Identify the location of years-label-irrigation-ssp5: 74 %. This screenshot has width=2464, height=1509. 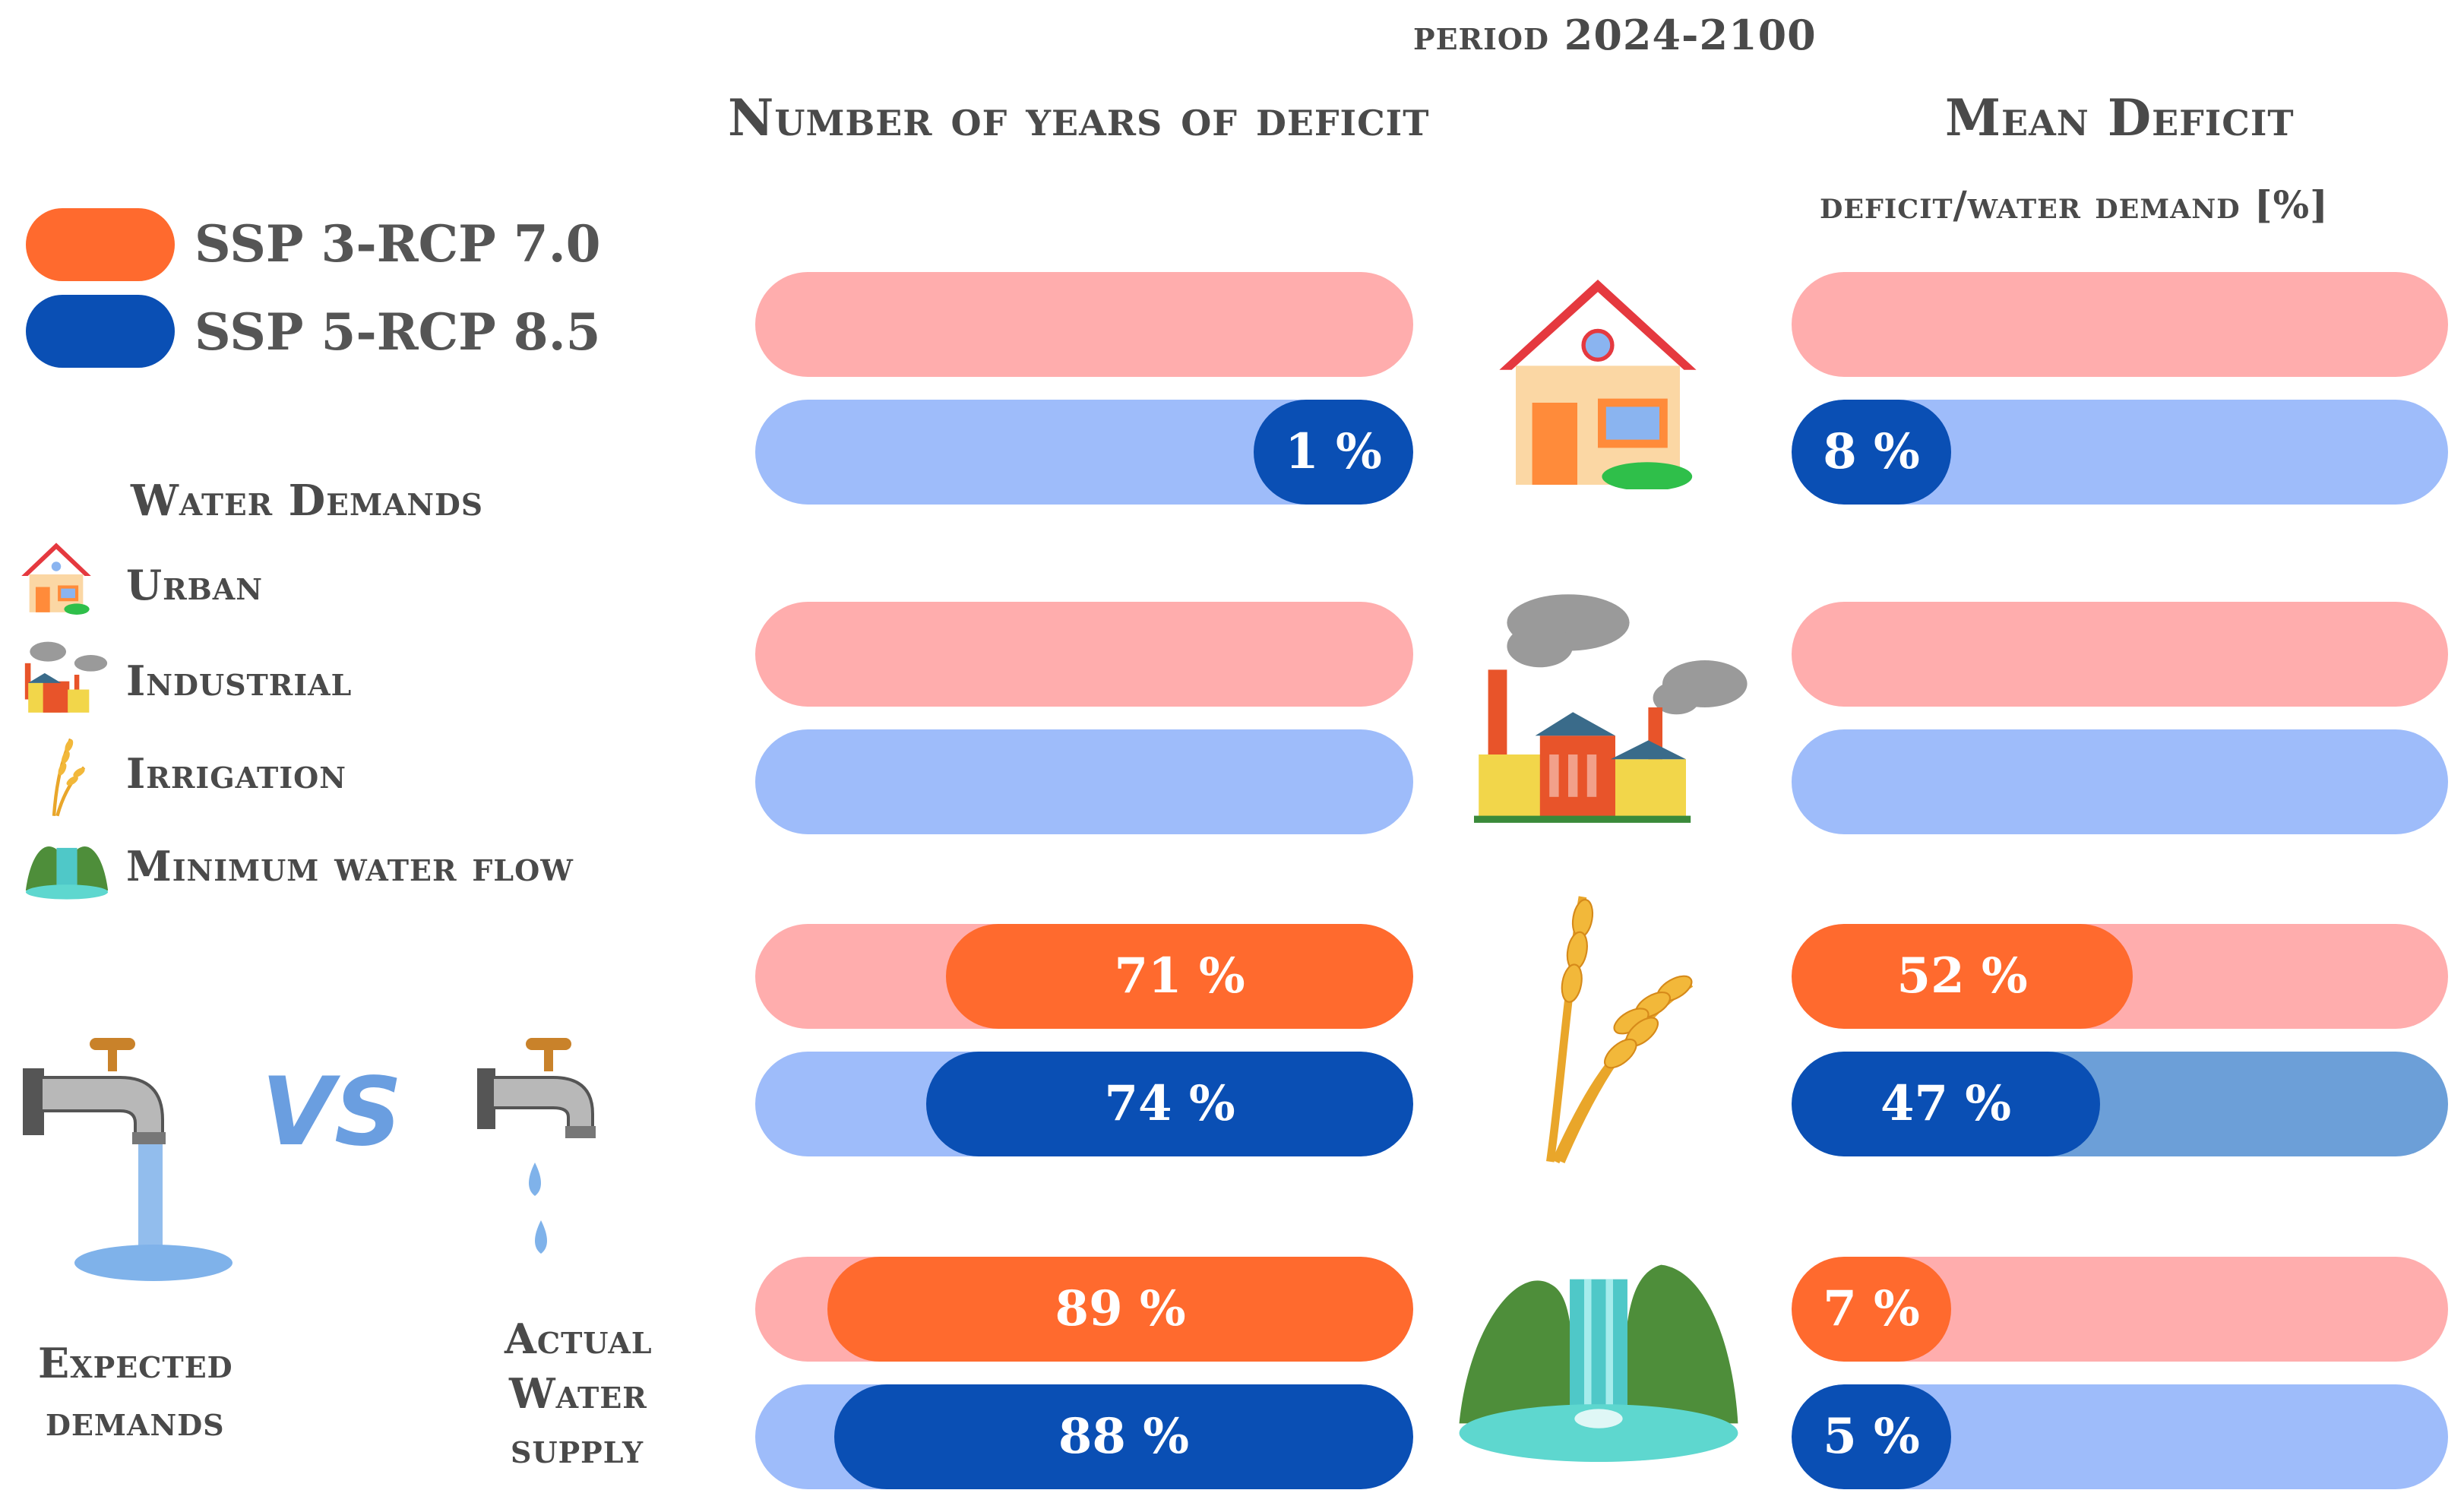
(1169, 1103).